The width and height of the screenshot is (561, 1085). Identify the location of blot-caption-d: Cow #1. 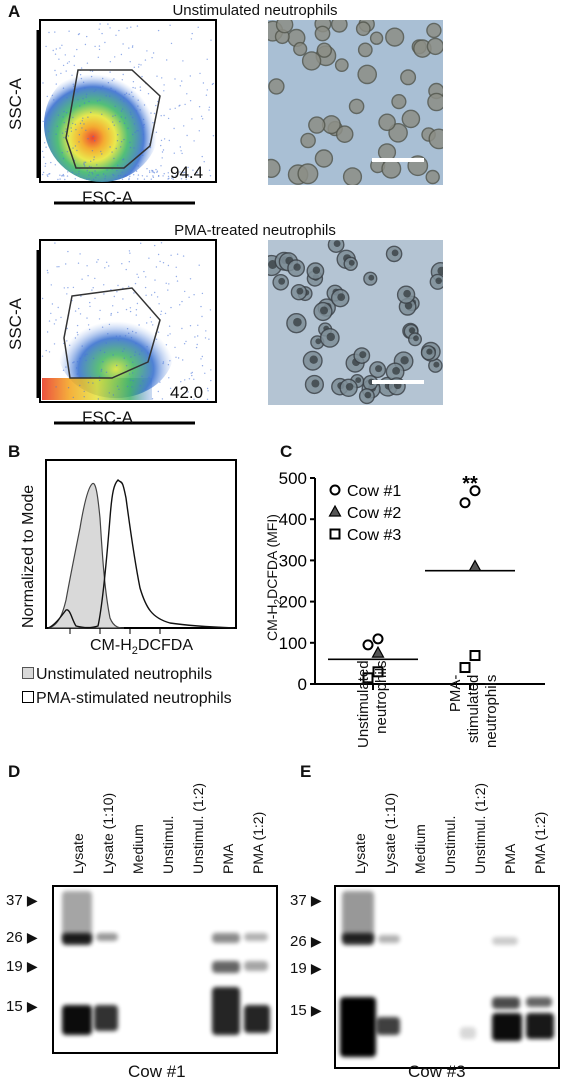
(157, 1071).